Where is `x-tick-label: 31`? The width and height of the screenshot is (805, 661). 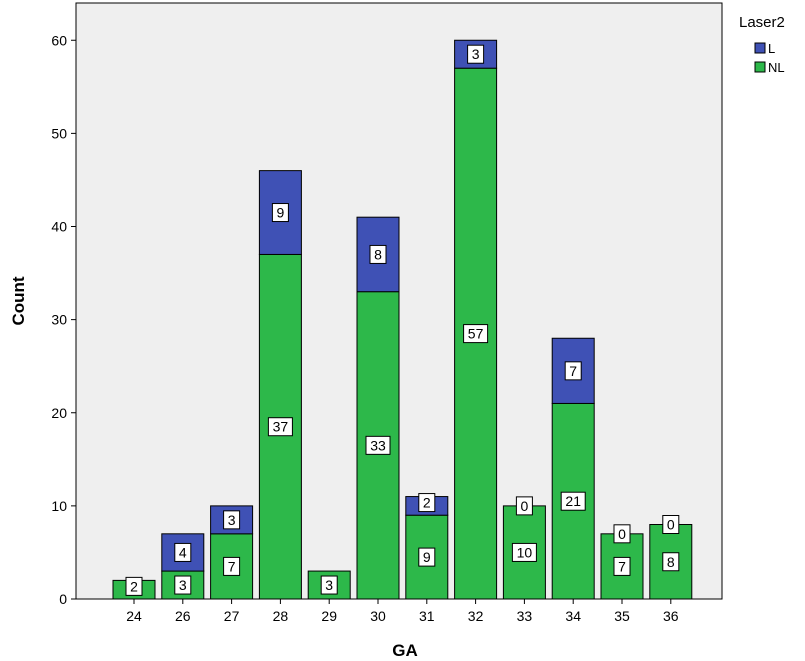 x-tick-label: 31 is located at coordinates (427, 616).